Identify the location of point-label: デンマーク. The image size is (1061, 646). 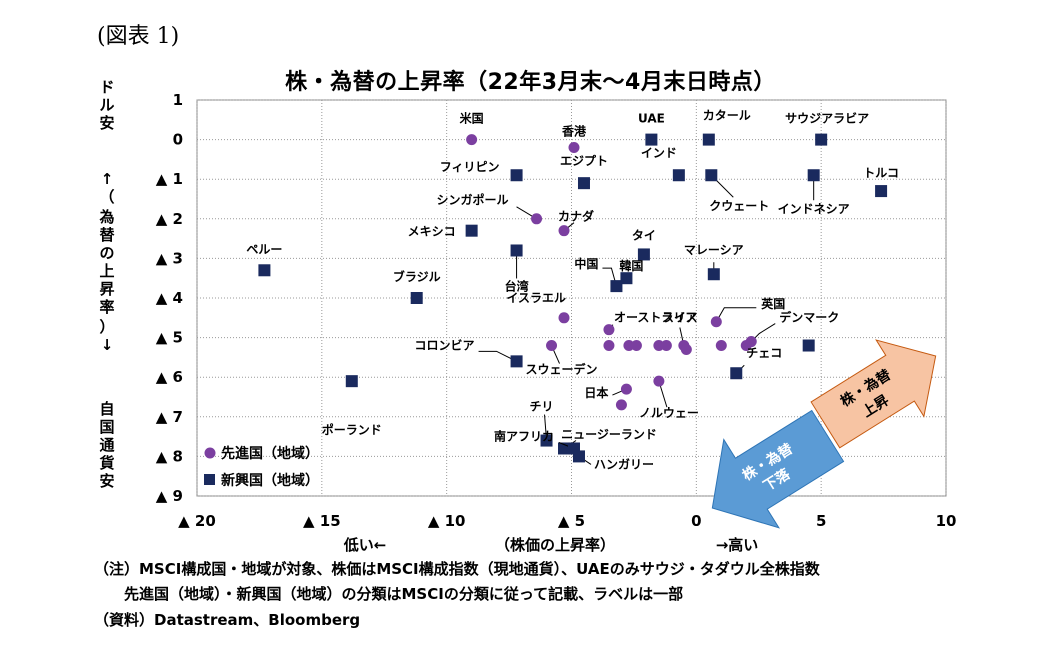
(809, 317).